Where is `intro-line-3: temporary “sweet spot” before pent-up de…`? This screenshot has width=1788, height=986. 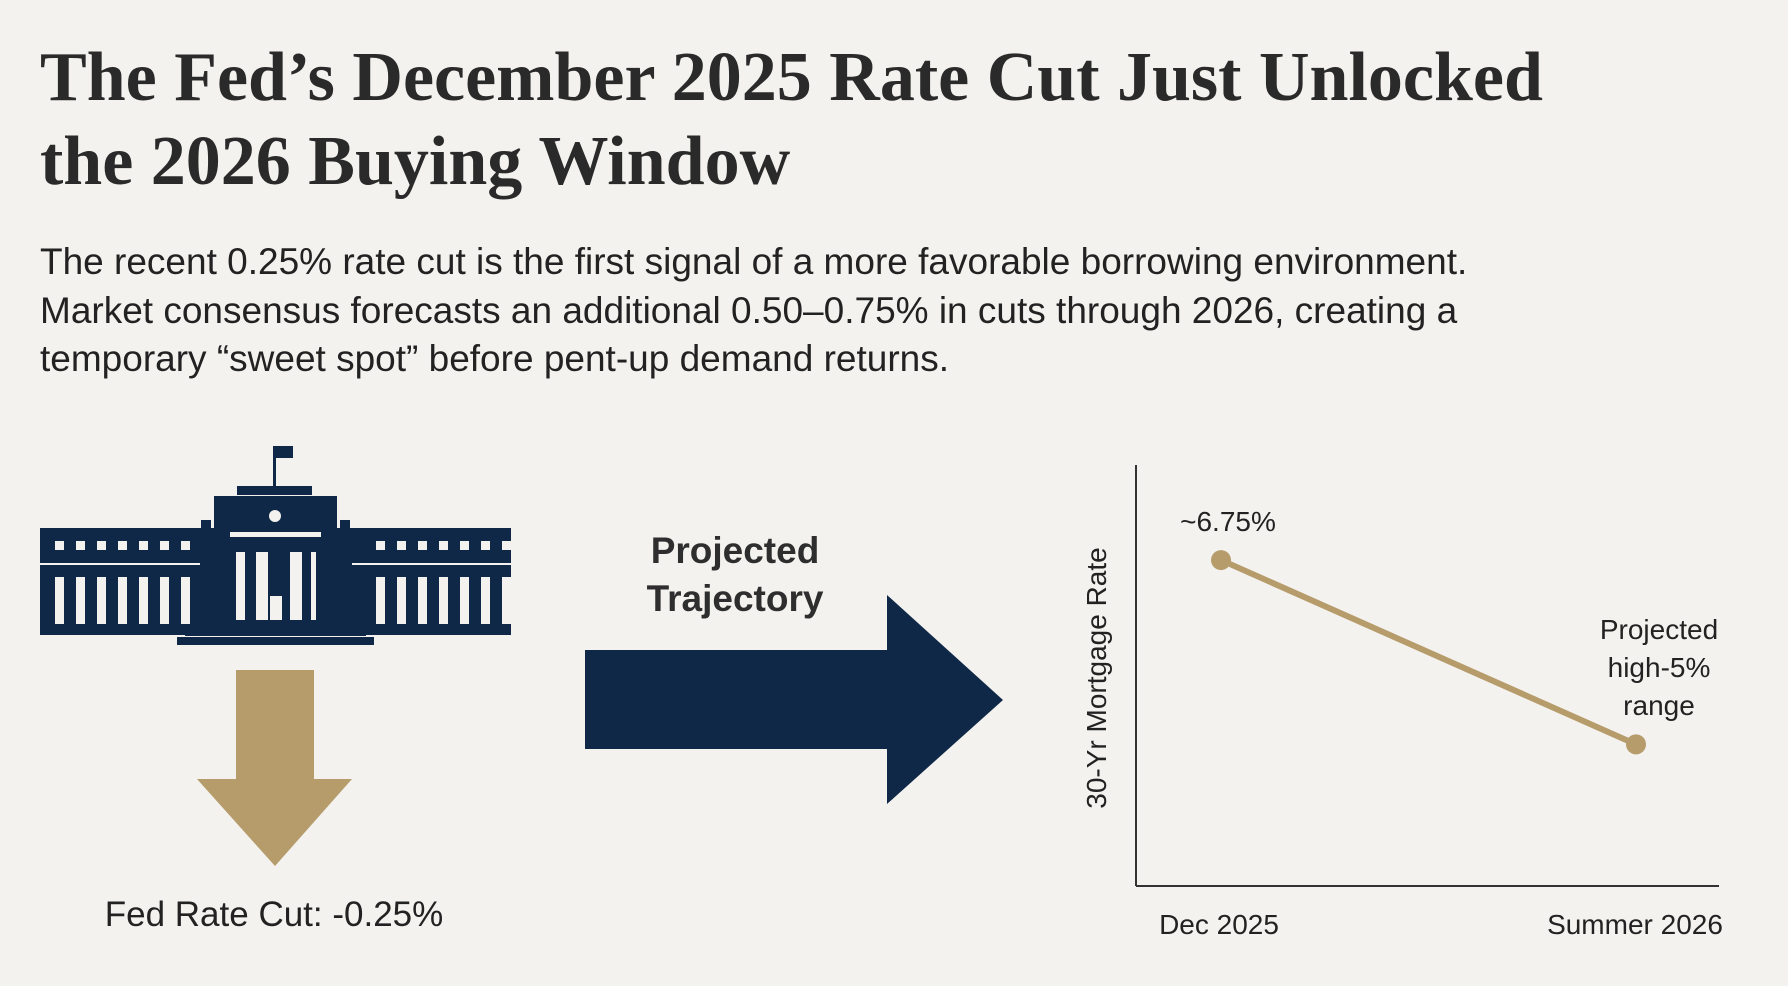
intro-line-3: temporary “sweet spot” before pent-up de… is located at coordinates (495, 358).